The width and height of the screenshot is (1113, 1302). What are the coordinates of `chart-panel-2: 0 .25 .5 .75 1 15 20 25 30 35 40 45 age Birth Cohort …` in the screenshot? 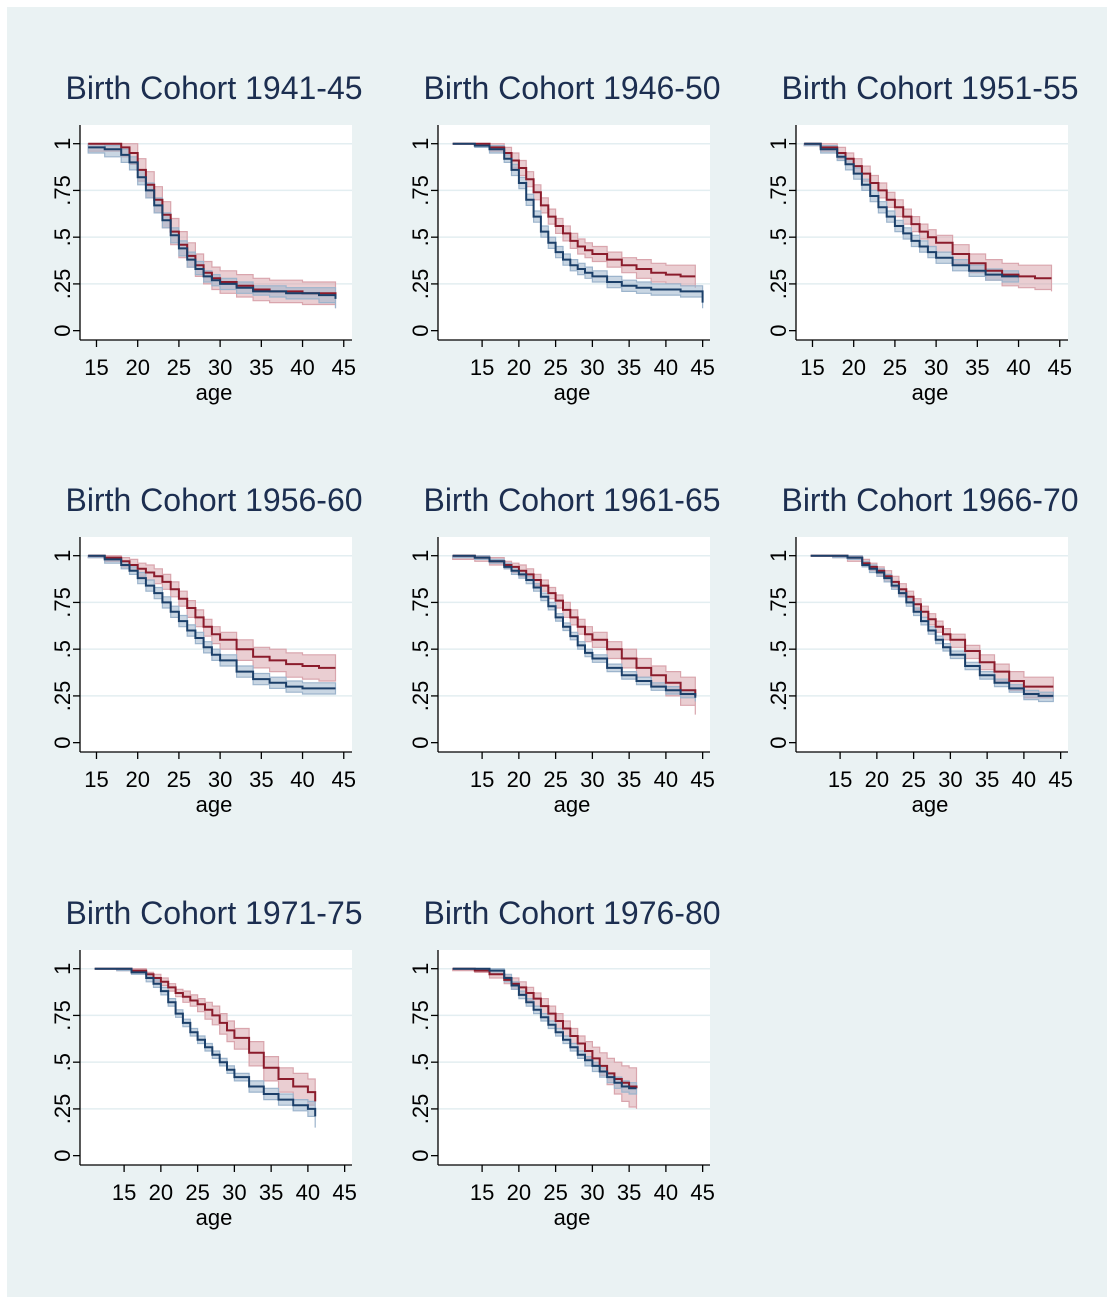 It's located at (564, 237).